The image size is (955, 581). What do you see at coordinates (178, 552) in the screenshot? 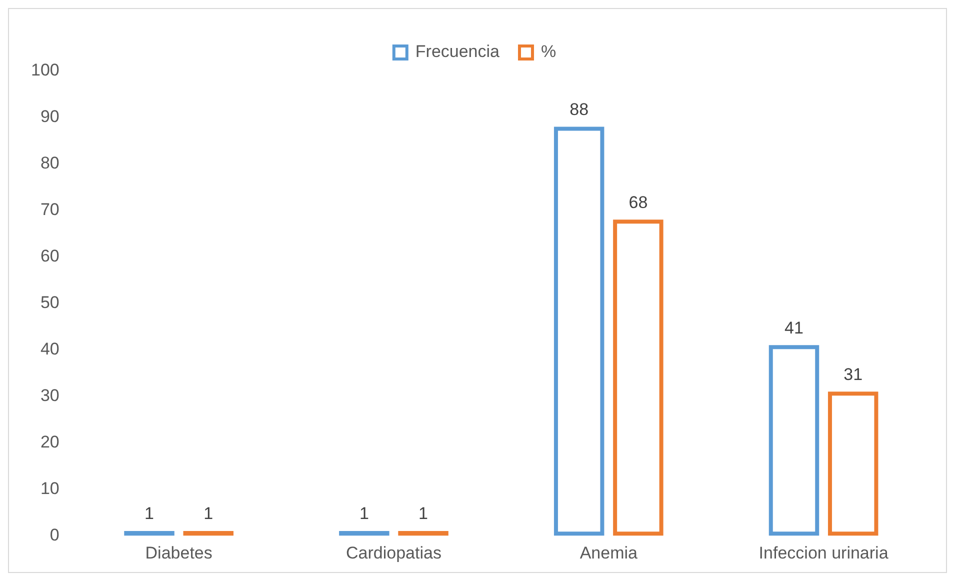
I see `x-tick-label: Diabetes` at bounding box center [178, 552].